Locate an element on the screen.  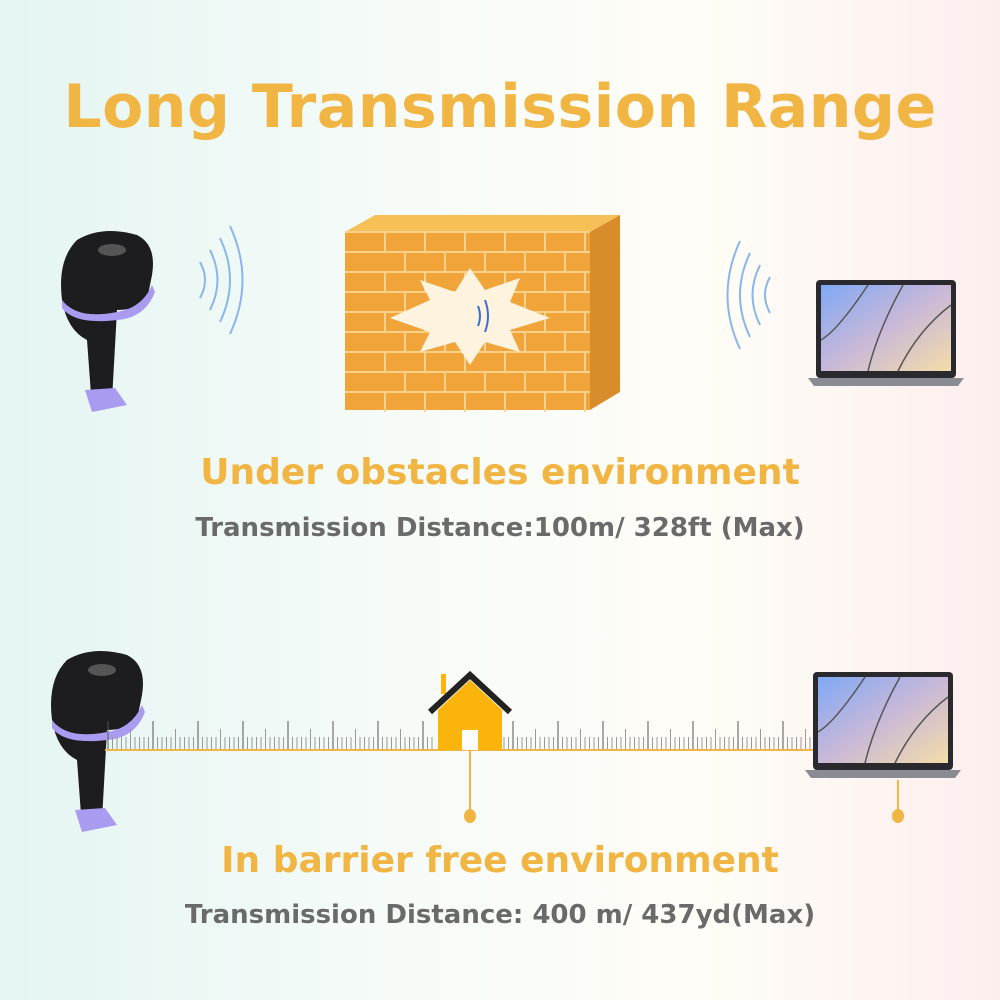
brick-wall-icon is located at coordinates (482, 313).